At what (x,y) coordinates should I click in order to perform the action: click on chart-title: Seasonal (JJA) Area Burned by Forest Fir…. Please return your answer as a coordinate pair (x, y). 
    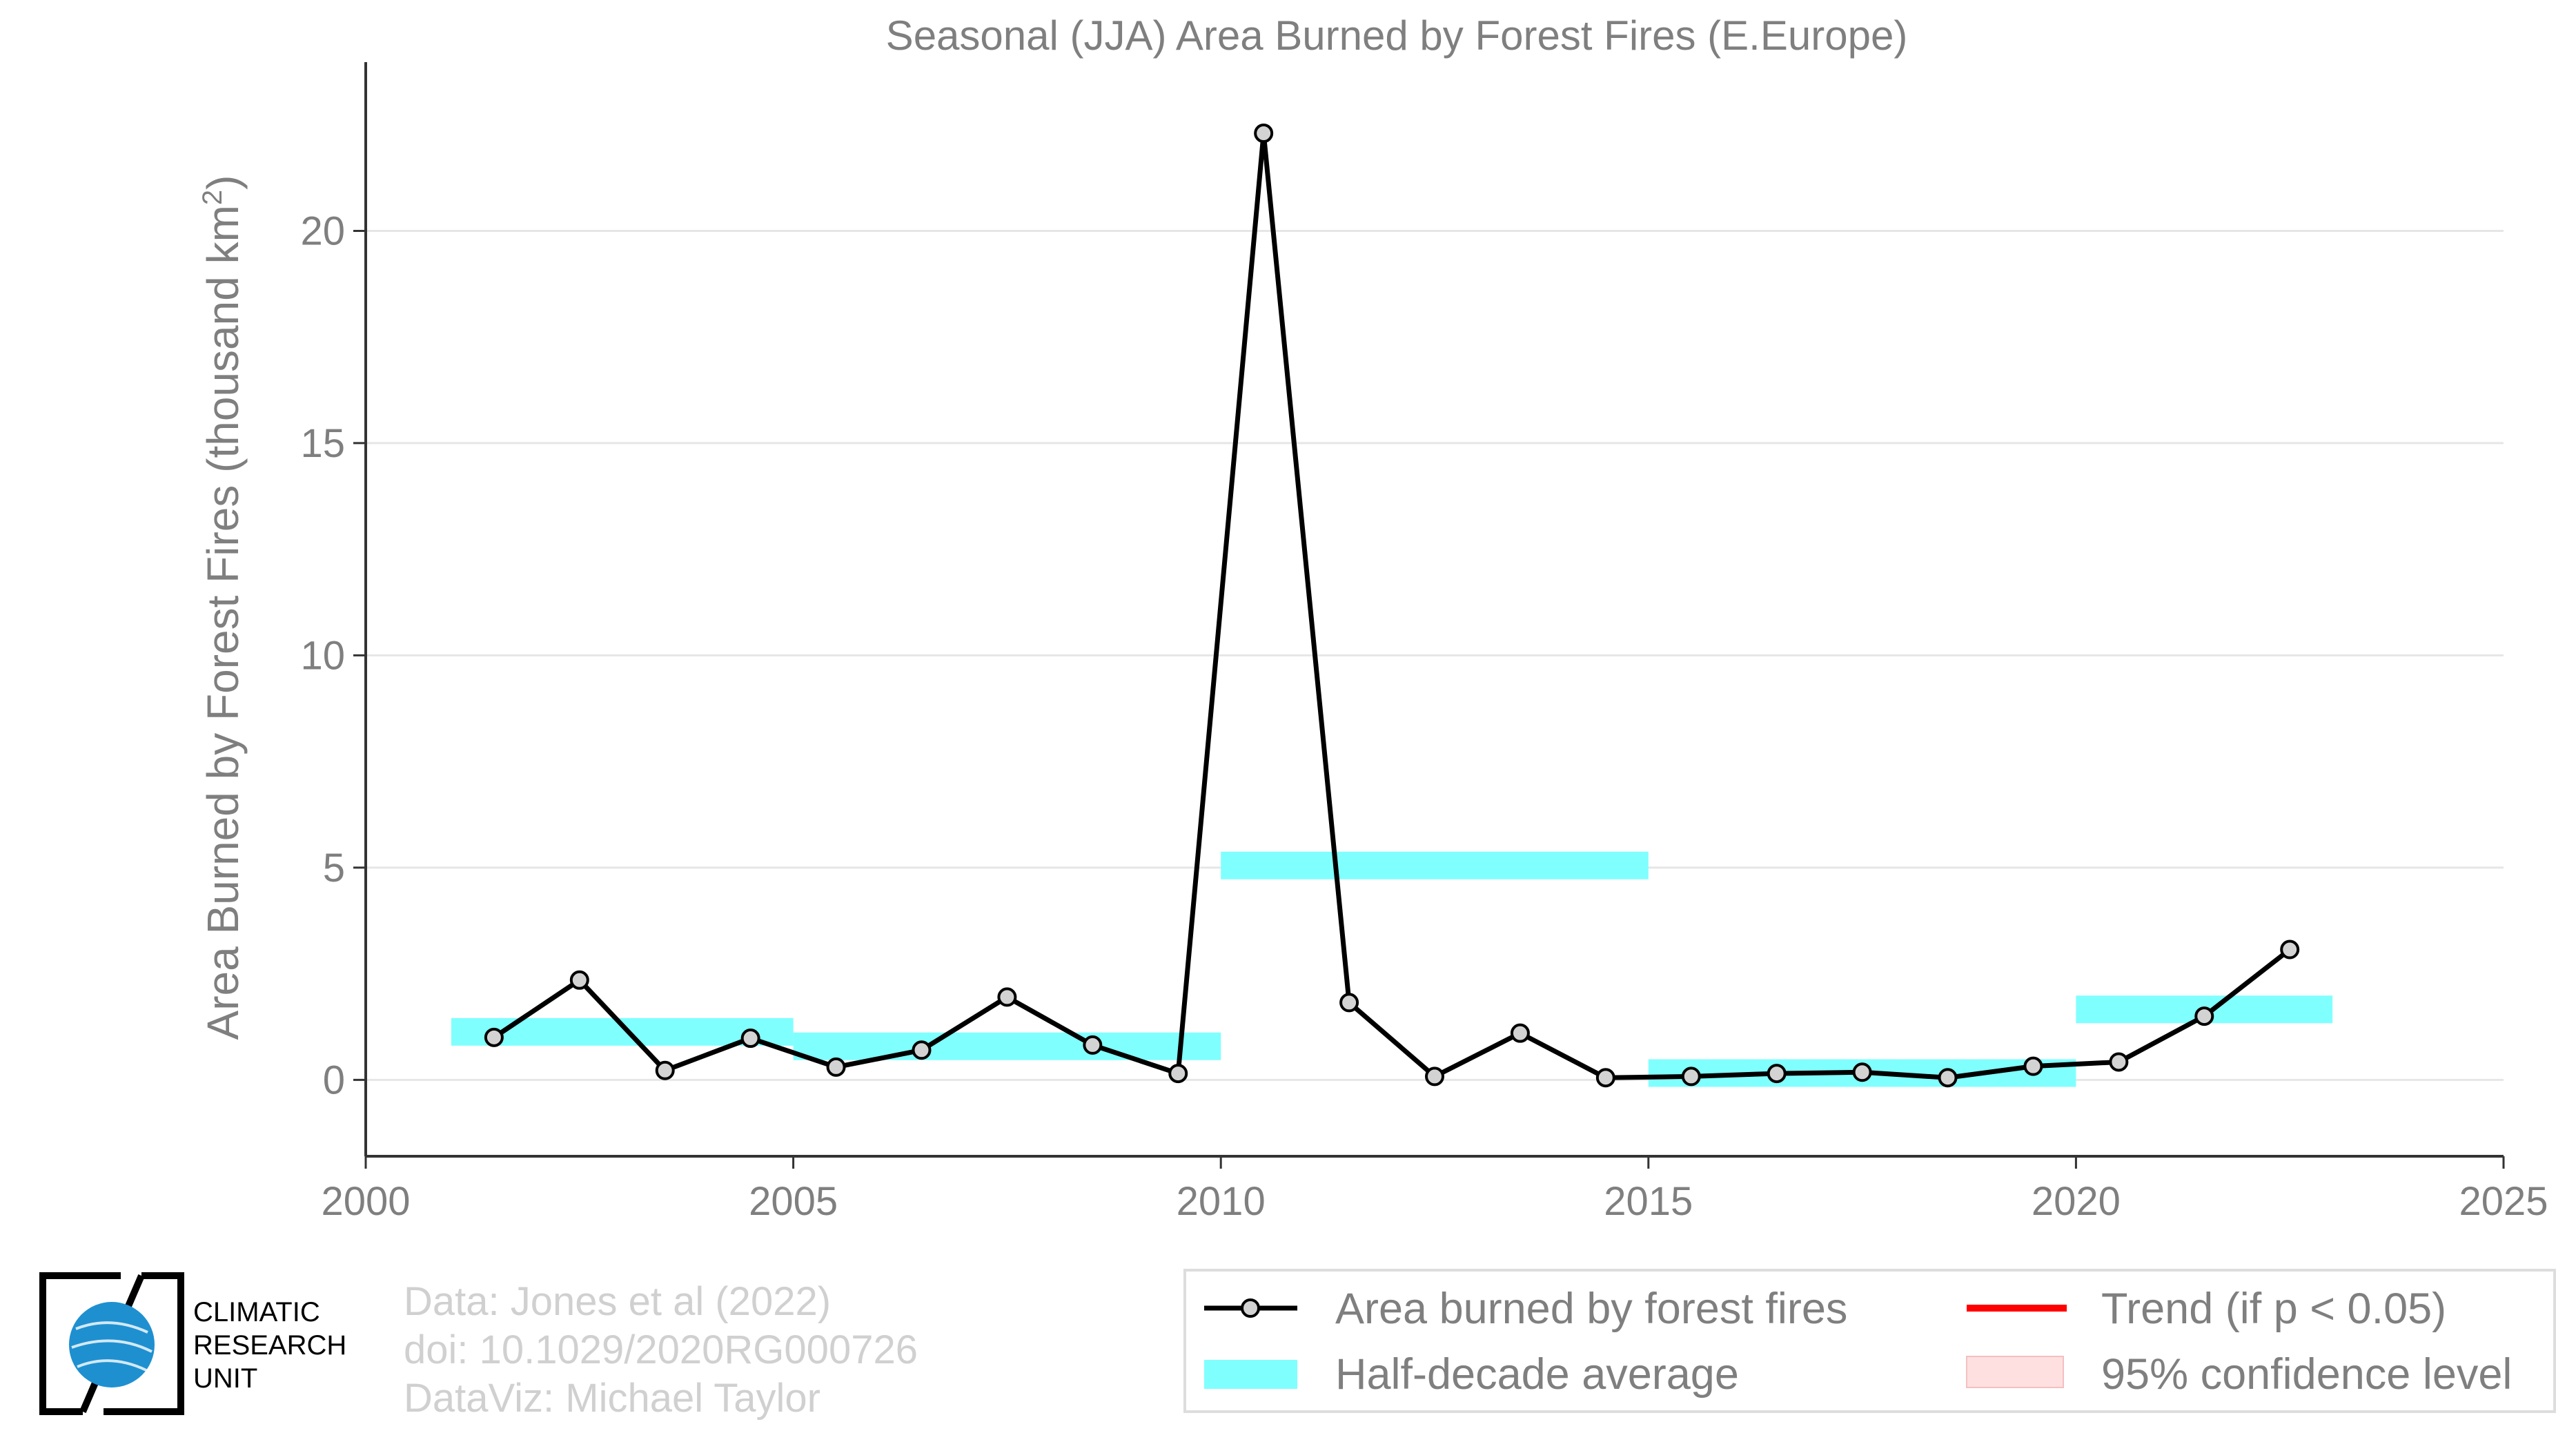
    Looking at the image, I should click on (1397, 35).